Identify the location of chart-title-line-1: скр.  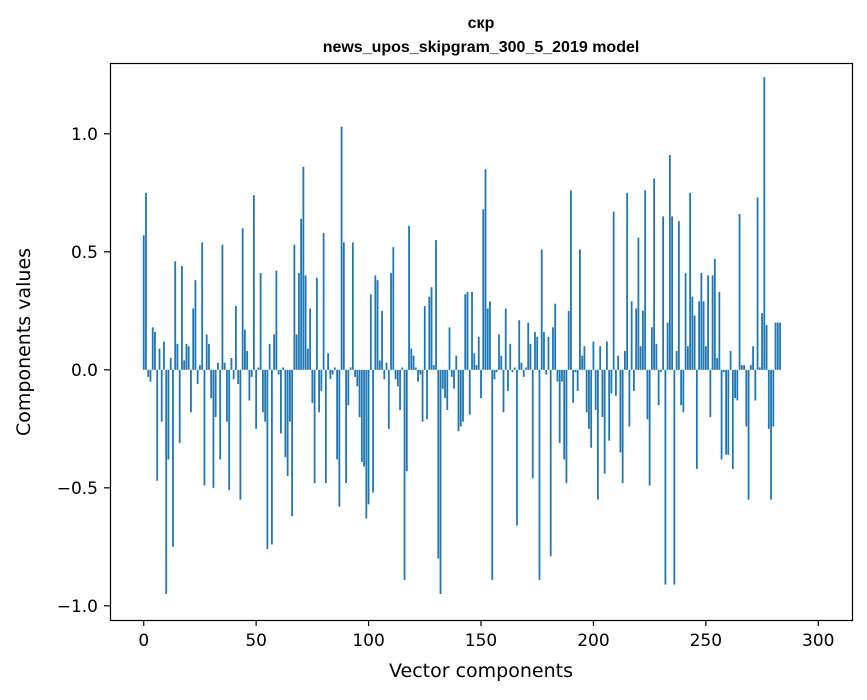
(481, 23).